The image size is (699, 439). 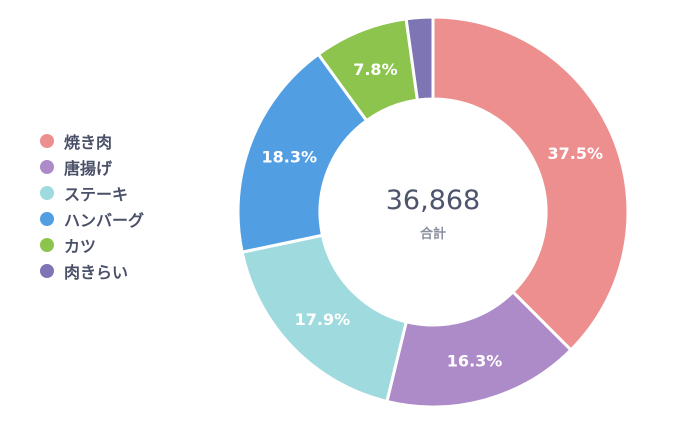 I want to click on legend-item: 唐揚げ, so click(x=92, y=167).